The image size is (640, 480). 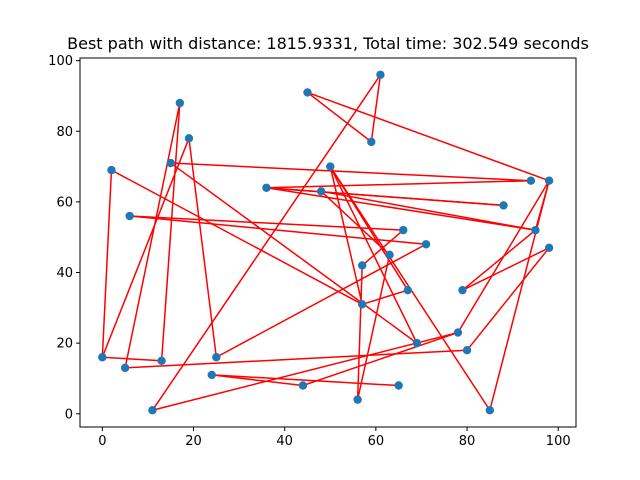 What do you see at coordinates (64, 132) in the screenshot?
I see `y-tick-label-4: 80` at bounding box center [64, 132].